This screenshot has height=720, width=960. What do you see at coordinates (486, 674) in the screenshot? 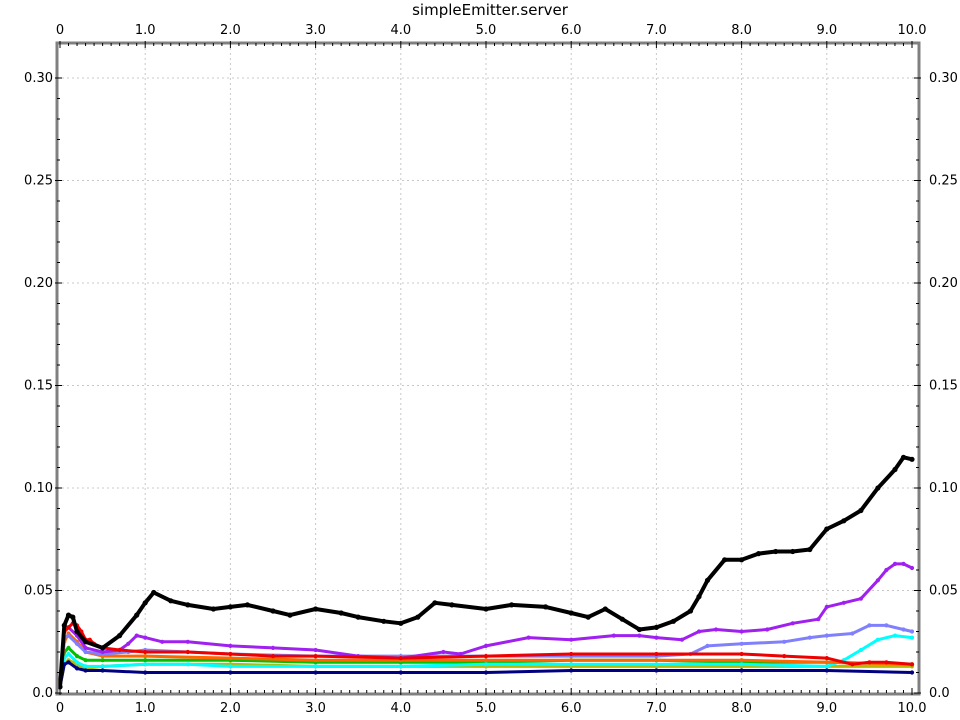
I see `series-line` at bounding box center [486, 674].